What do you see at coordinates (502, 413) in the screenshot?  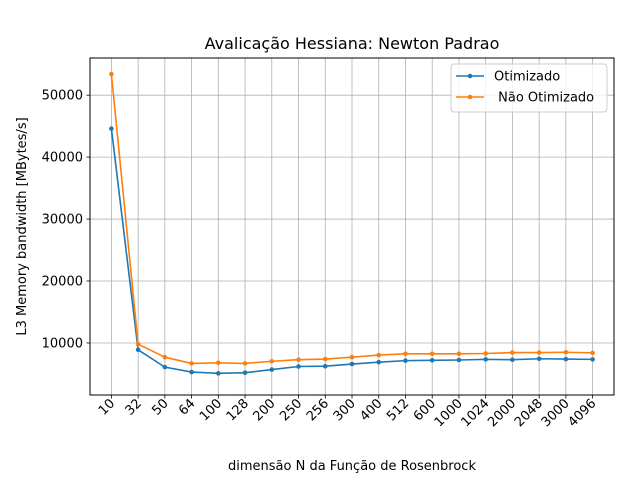 I see `x-tick-label: 2000` at bounding box center [502, 413].